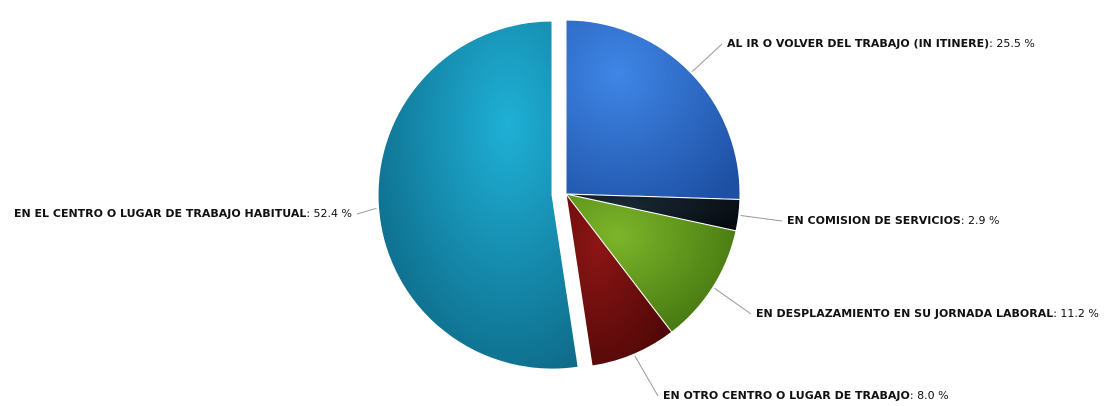 This screenshot has width=1109, height=406. Describe the element at coordinates (929, 395) in the screenshot. I see `slice-label-value: : 8.0 %` at that location.